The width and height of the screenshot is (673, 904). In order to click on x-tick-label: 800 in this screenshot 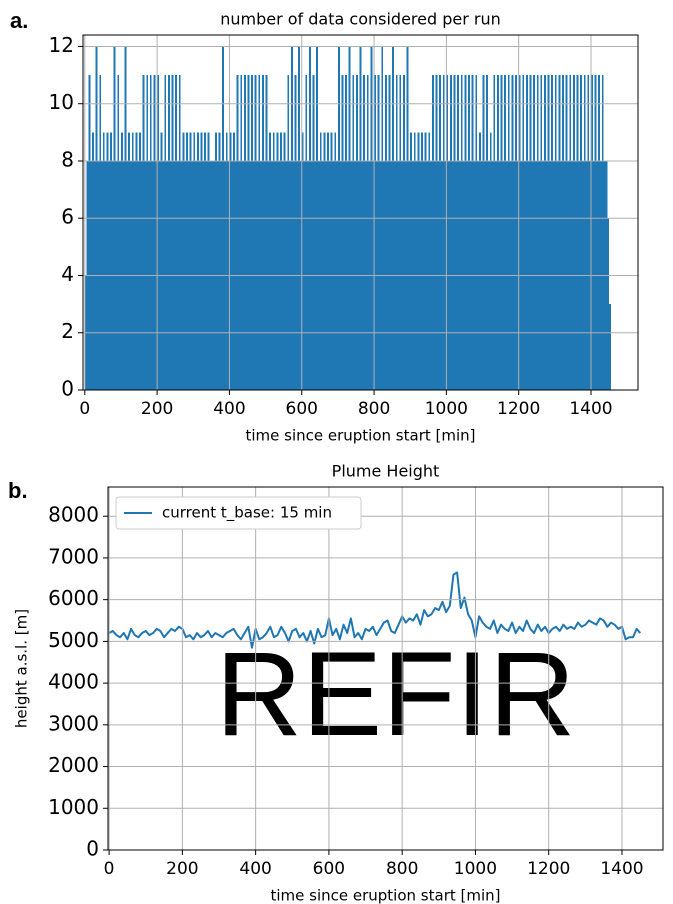, I will do `click(374, 409)`.